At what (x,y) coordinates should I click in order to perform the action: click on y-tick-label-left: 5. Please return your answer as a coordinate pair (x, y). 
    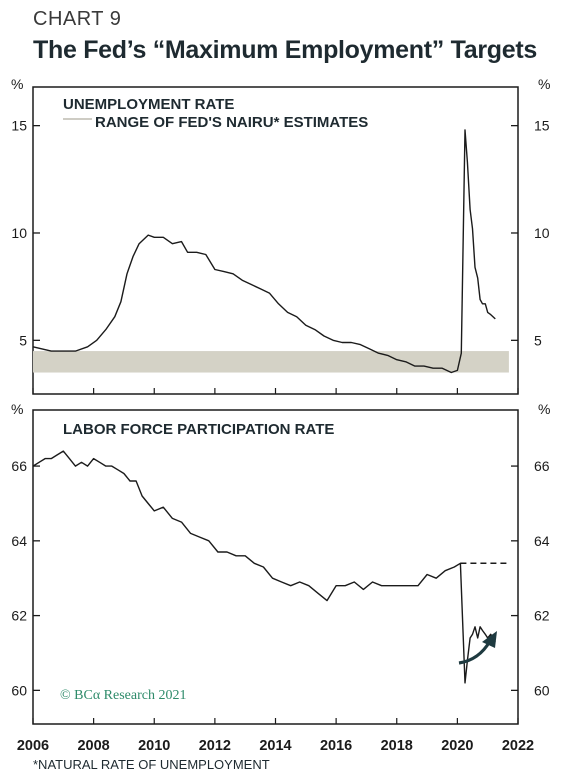
    Looking at the image, I should click on (23, 340).